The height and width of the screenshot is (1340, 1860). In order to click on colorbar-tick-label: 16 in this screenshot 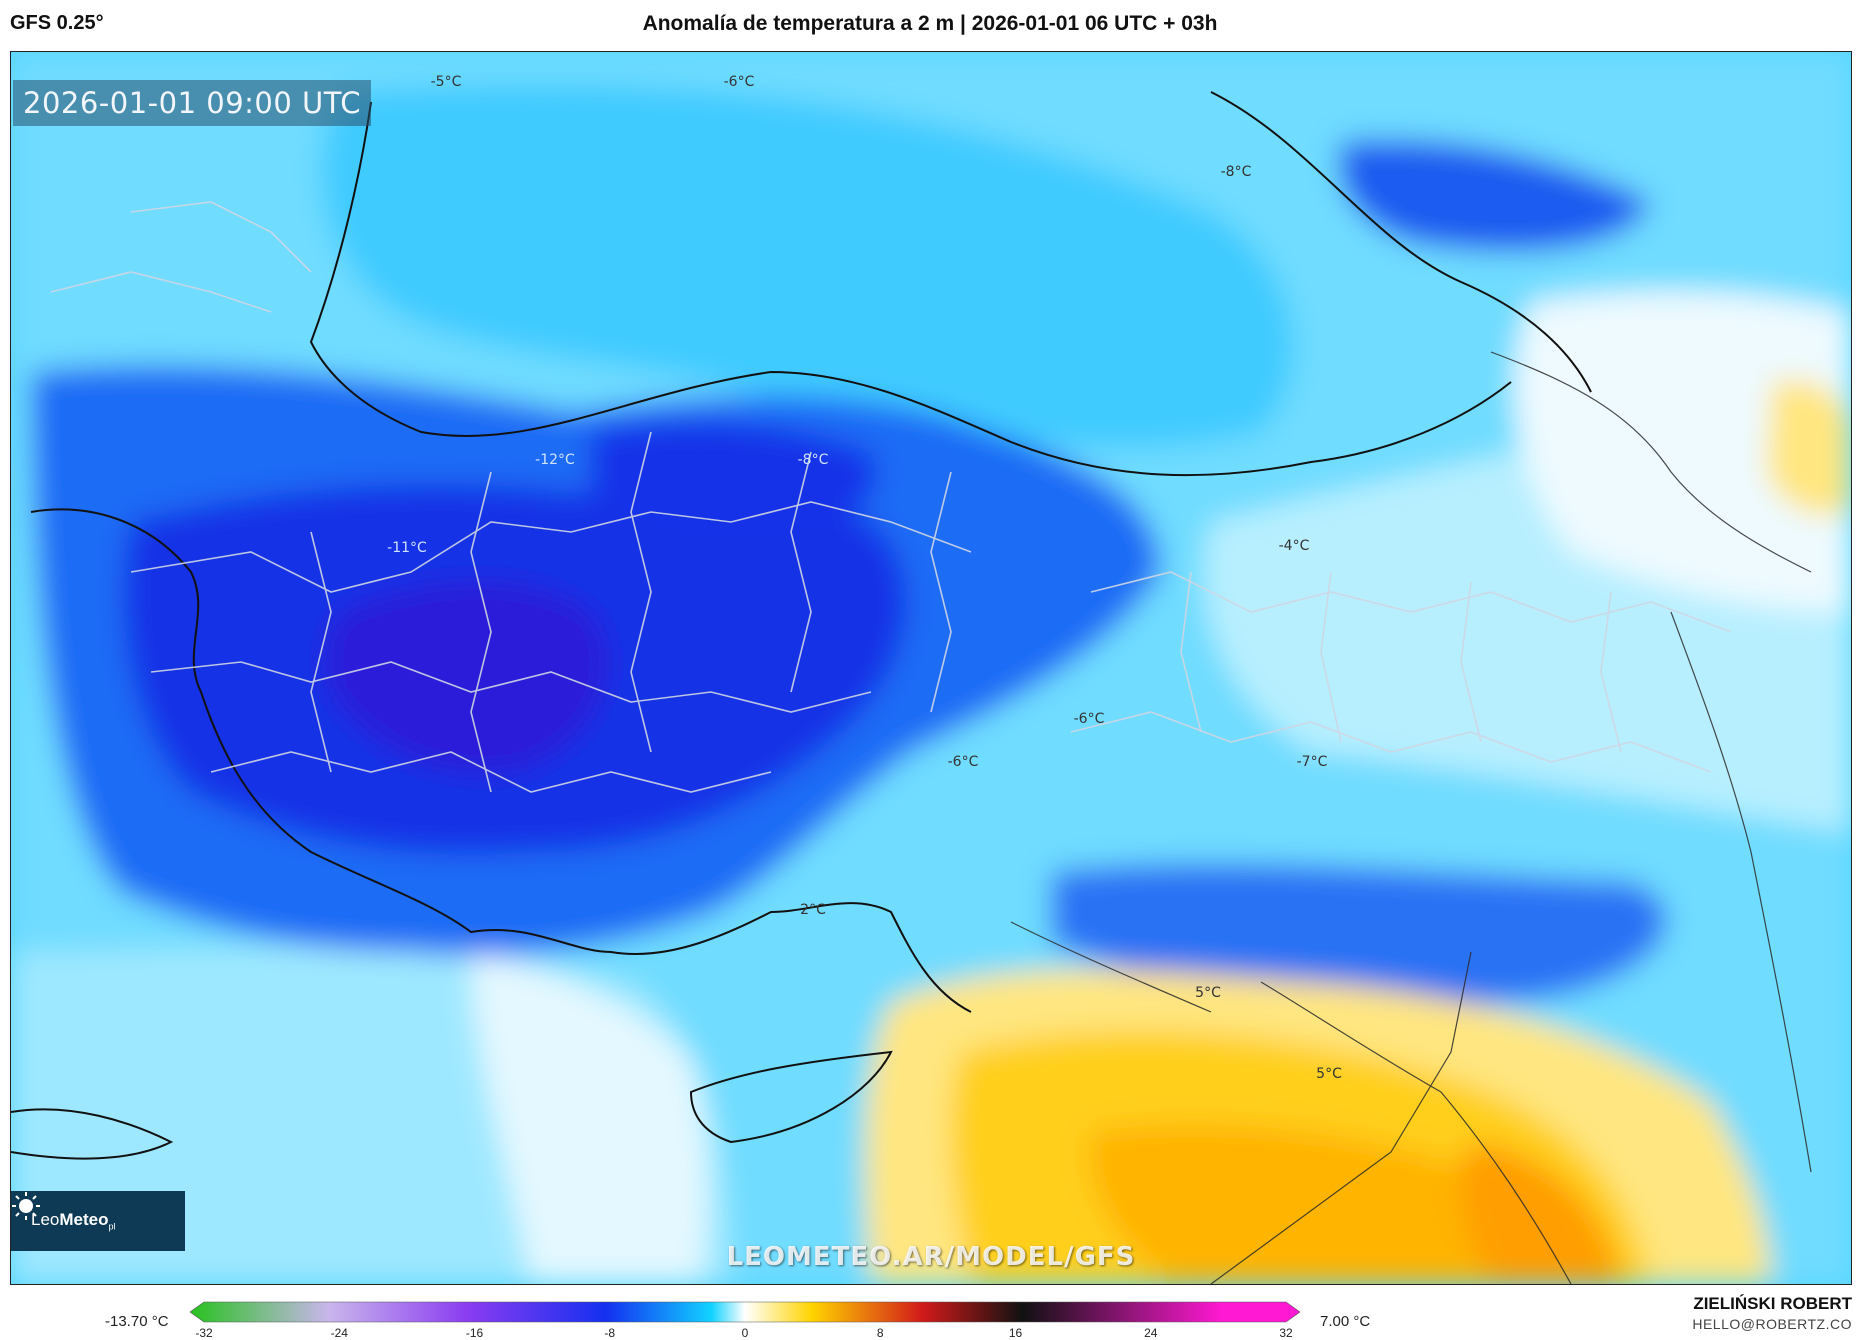, I will do `click(1015, 1333)`.